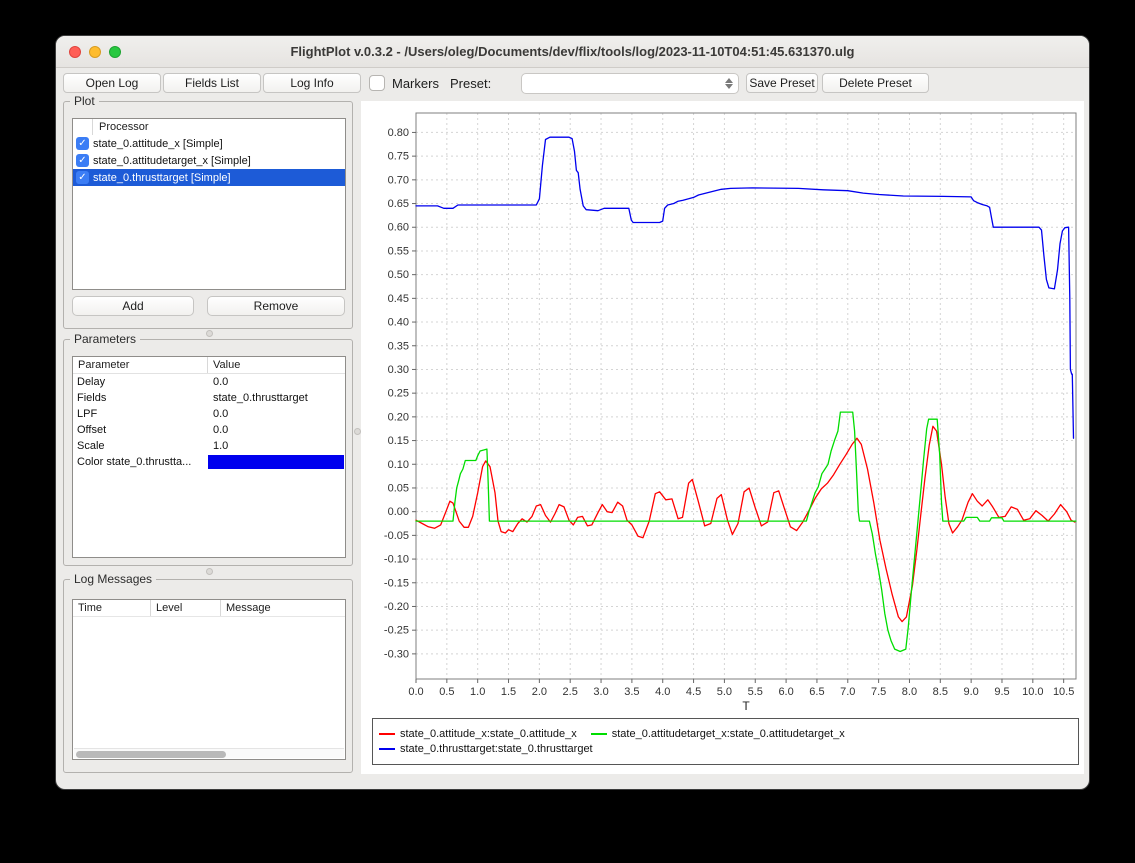  I want to click on processor-row-label: state_0.thrusttarget [Simple], so click(162, 177).